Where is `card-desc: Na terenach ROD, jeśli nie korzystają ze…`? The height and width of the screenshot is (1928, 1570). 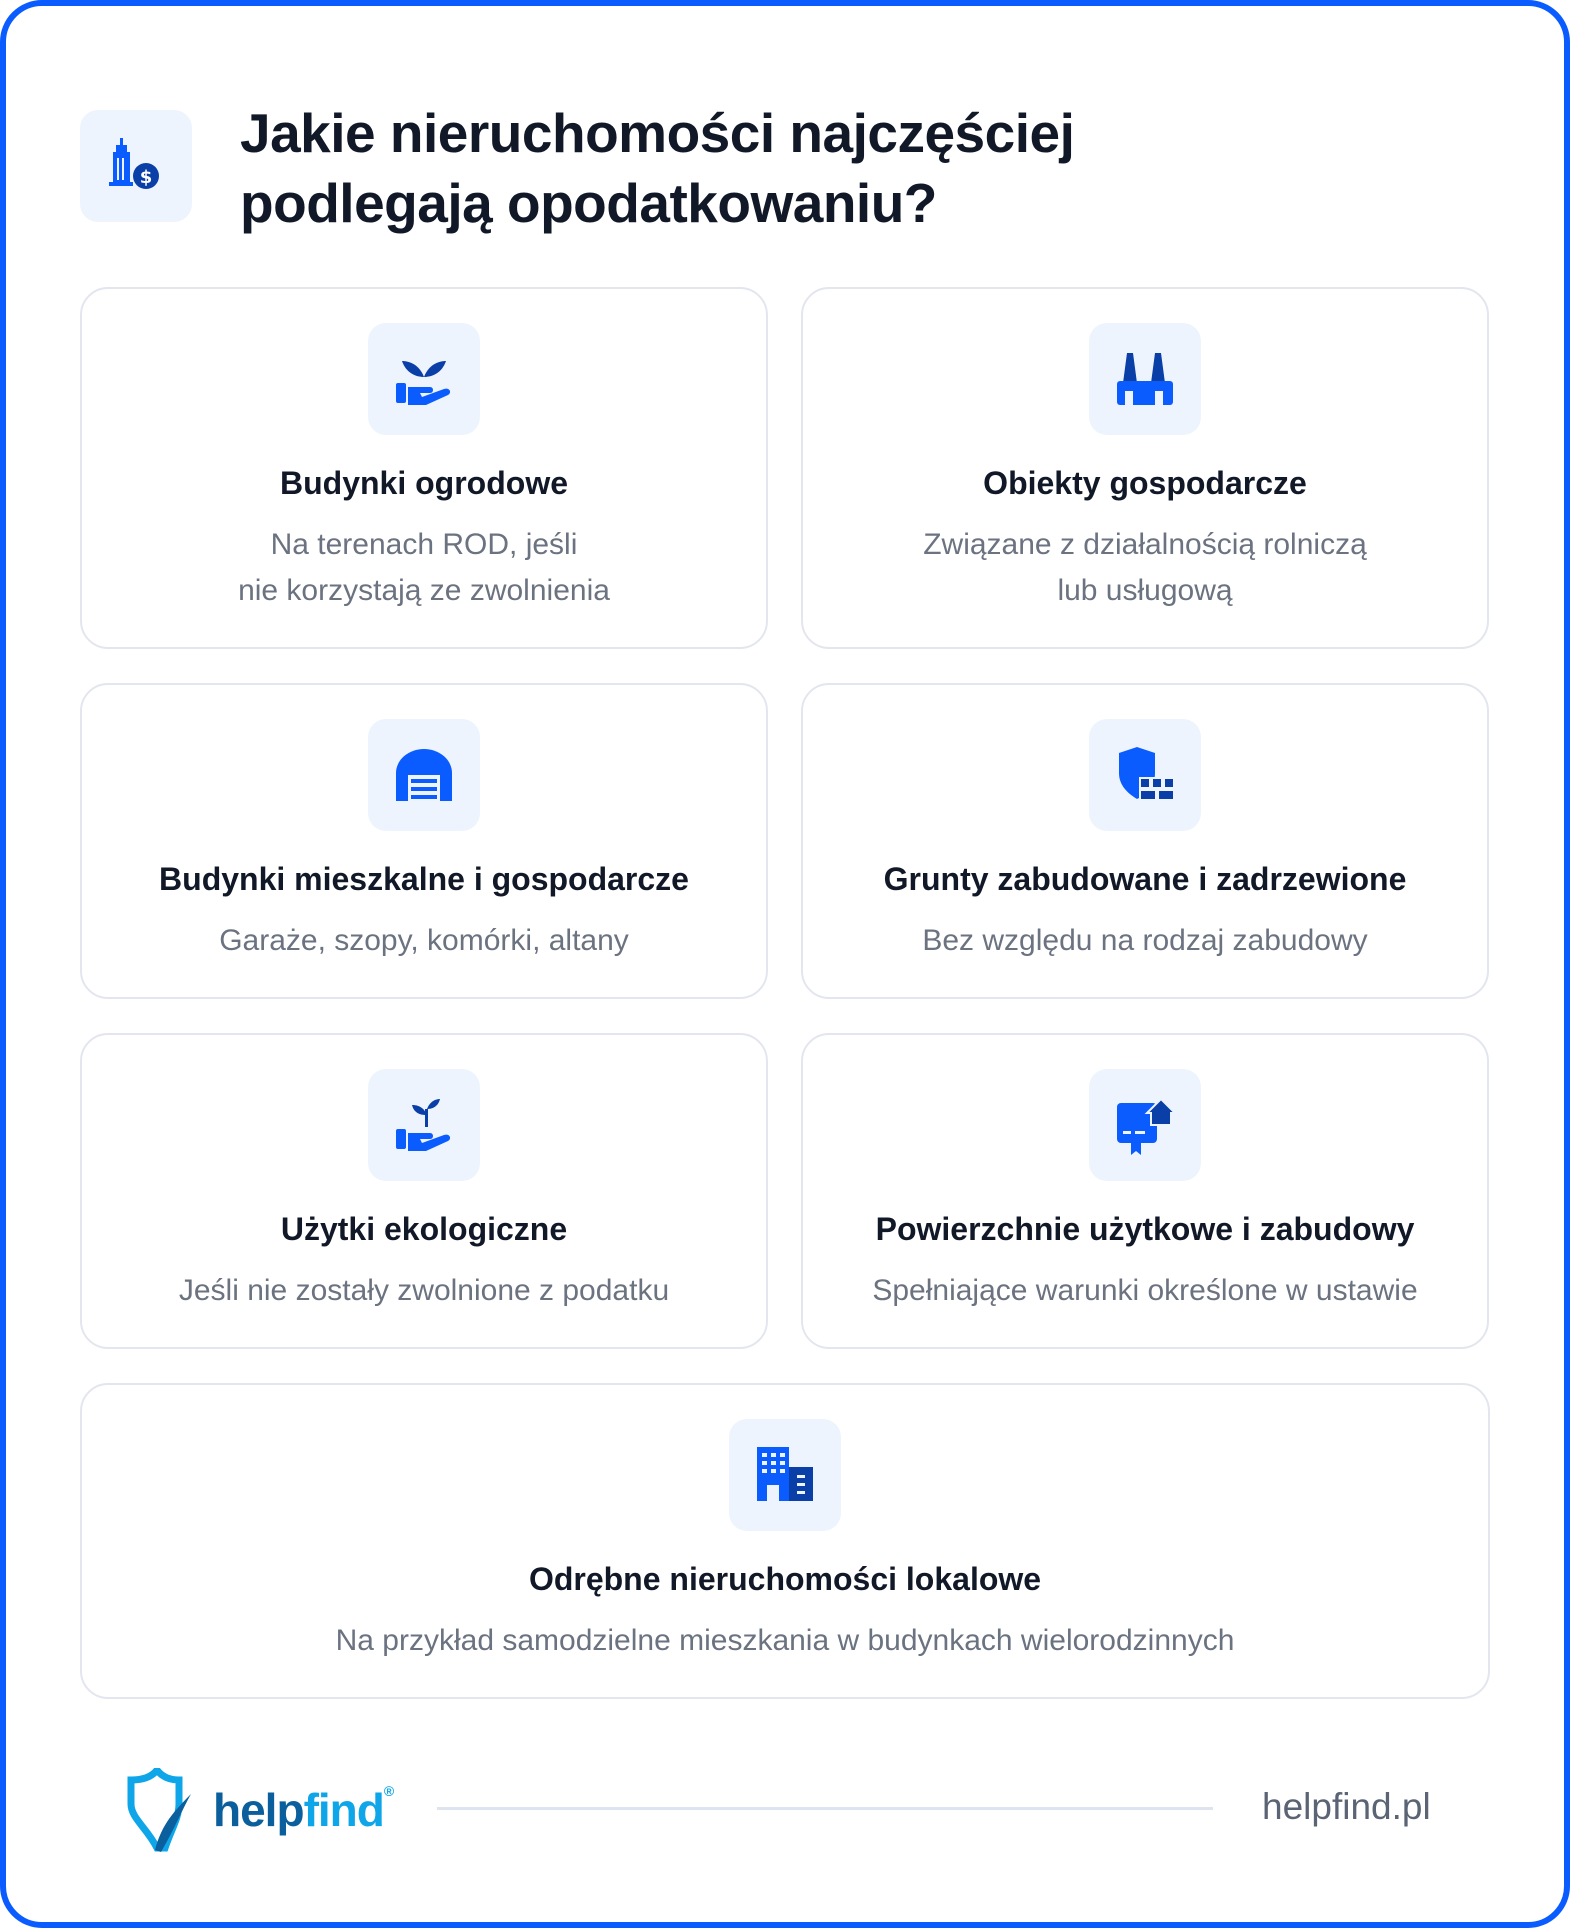
card-desc: Na terenach ROD, jeśli nie korzystają ze… is located at coordinates (424, 567).